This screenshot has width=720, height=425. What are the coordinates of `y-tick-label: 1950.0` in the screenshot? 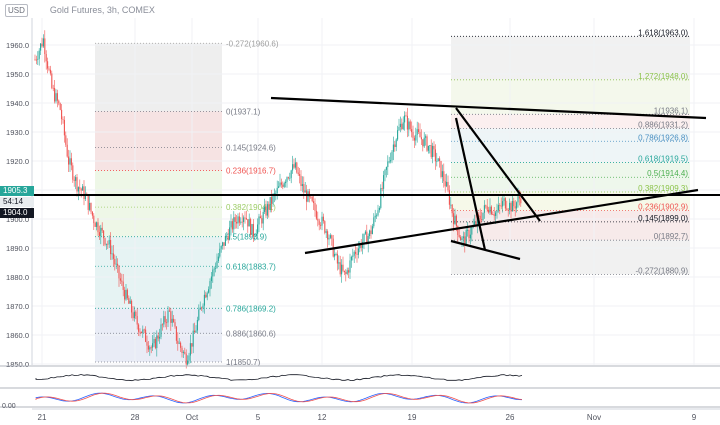 It's located at (17, 74).